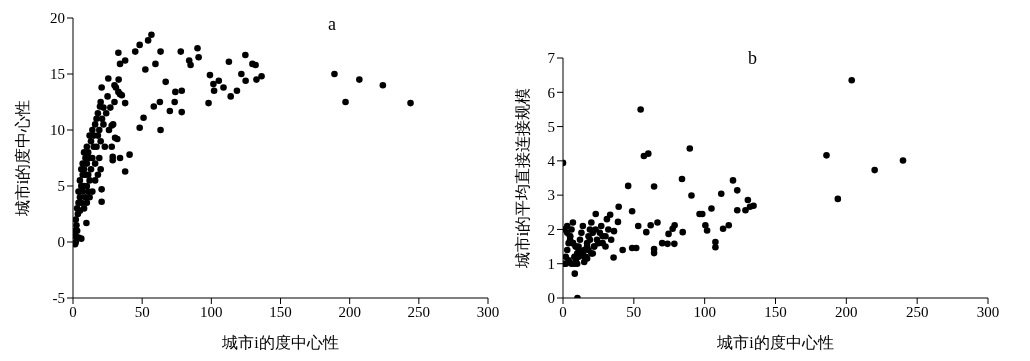 Image resolution: width=1030 pixels, height=361 pixels. Describe the element at coordinates (551, 161) in the screenshot. I see `y-tick-label: 4` at that location.